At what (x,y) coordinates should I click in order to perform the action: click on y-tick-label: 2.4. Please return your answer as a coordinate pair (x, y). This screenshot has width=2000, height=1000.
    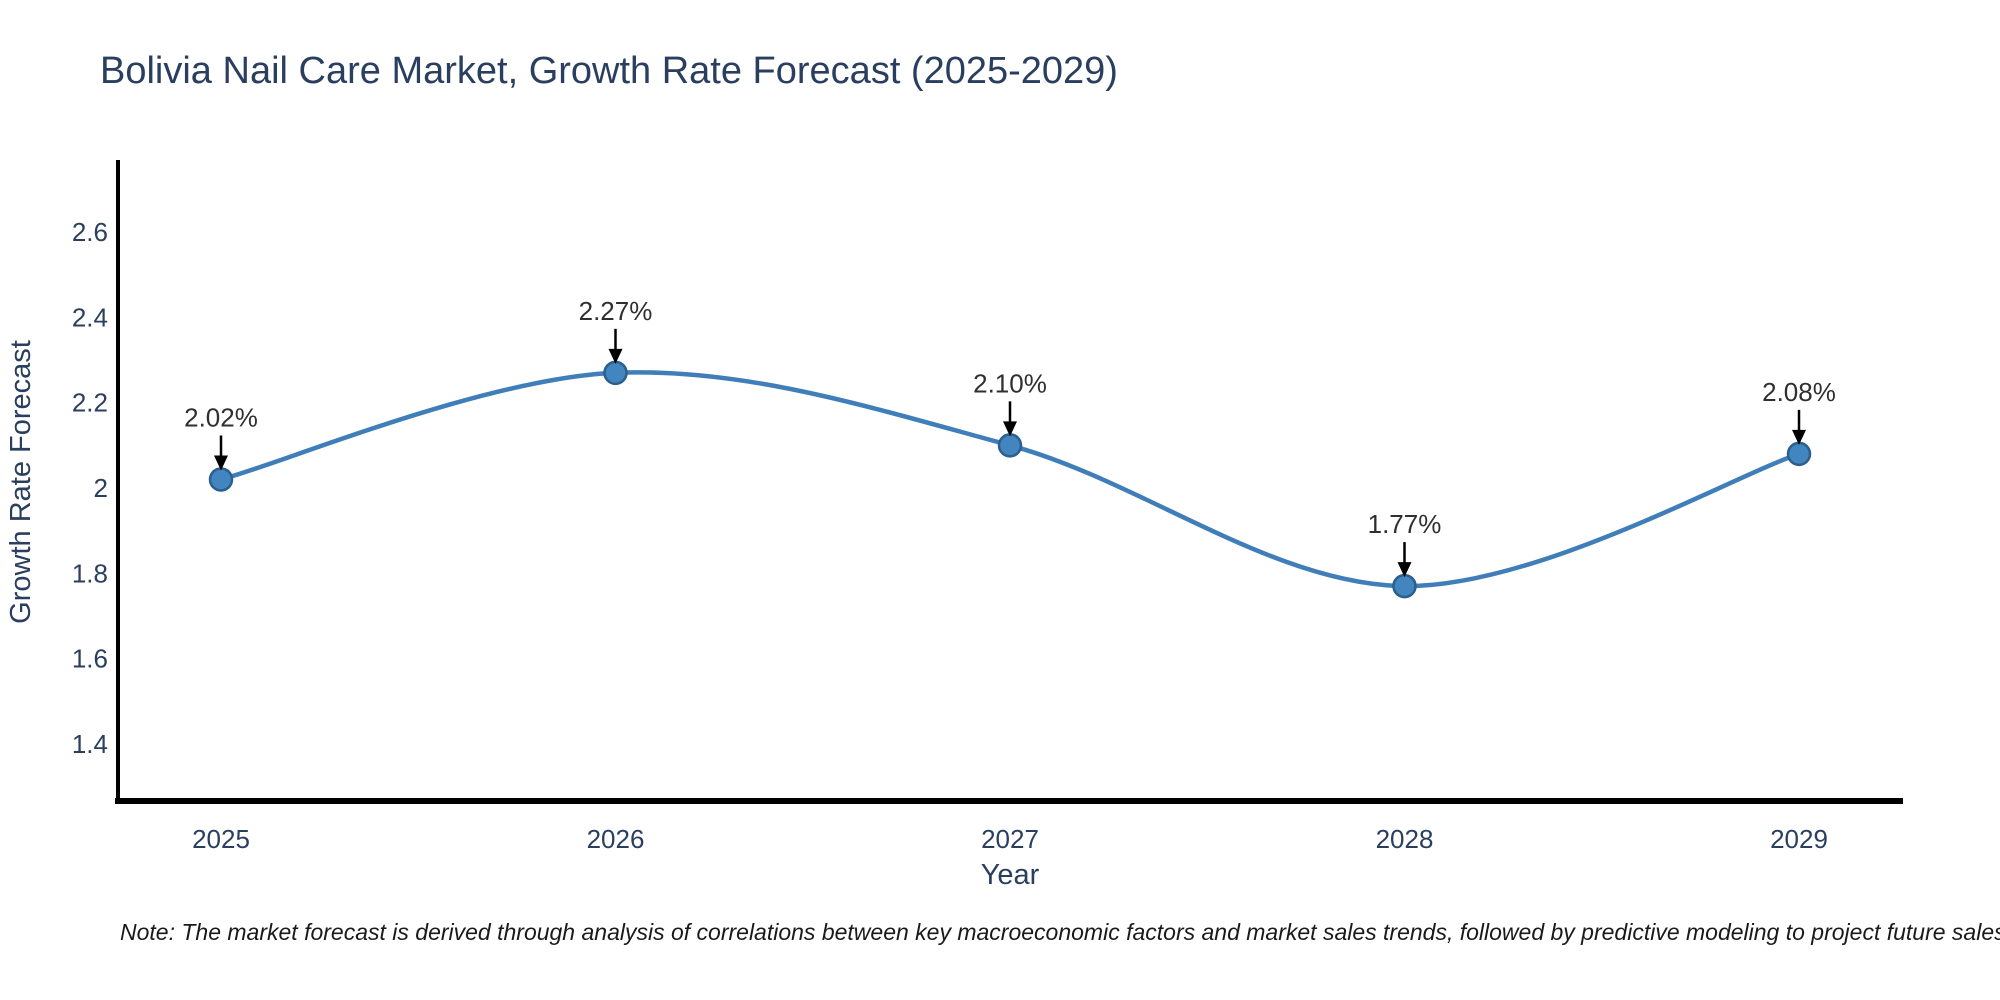
    Looking at the image, I should click on (90, 317).